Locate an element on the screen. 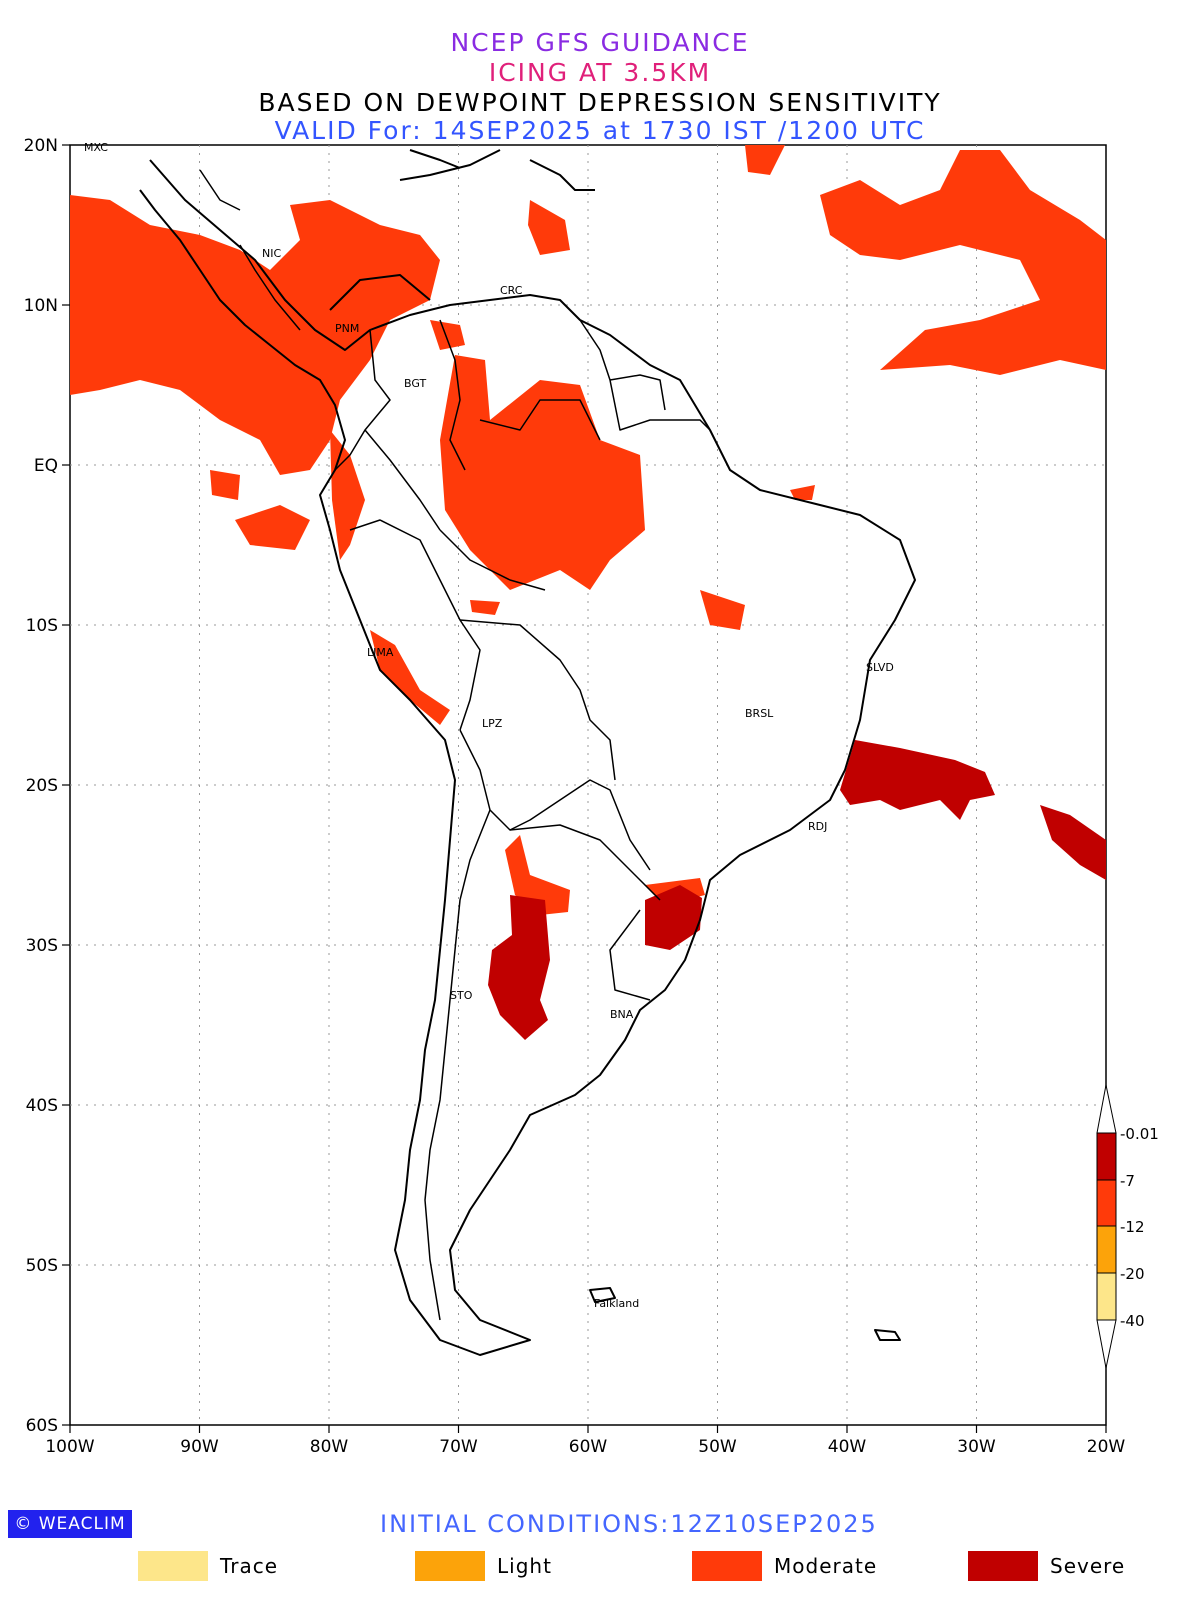 The image size is (1200, 1600). colorbar-trace is located at coordinates (1106, 1296).